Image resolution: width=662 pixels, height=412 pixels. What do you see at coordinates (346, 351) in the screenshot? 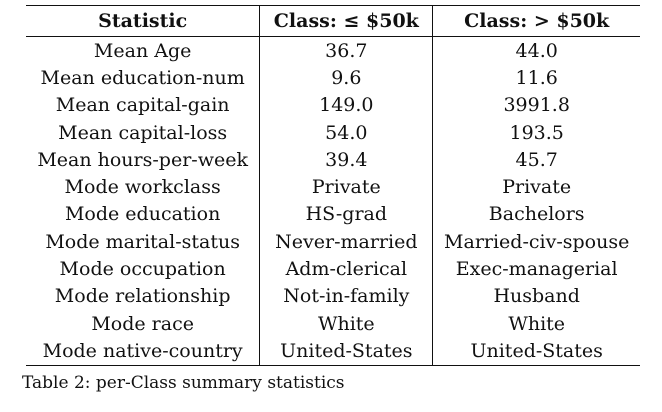
I see `low-income-value: United-States` at bounding box center [346, 351].